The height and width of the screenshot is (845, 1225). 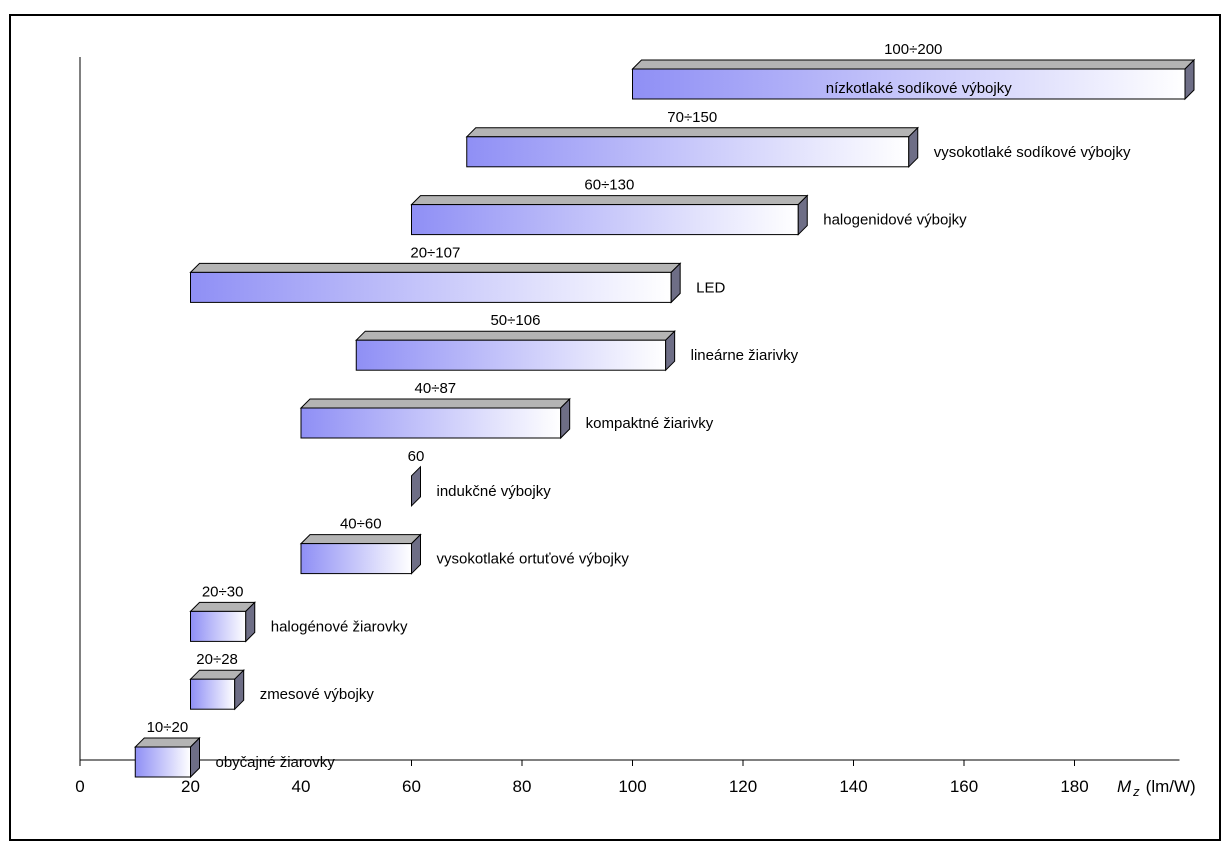 I want to click on bar-category-label: zmesové výbojky, so click(x=317, y=694).